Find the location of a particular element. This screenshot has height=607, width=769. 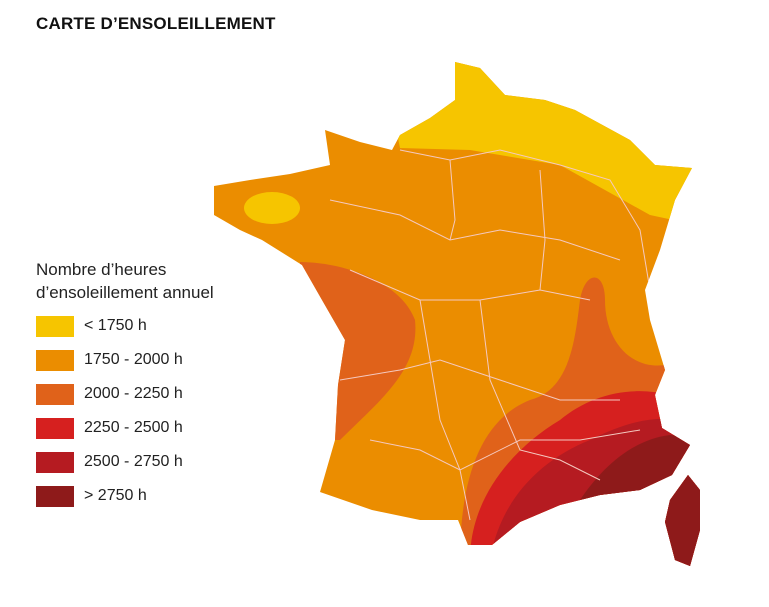

map-title: CARTE D’ENSOLEILLEMENT is located at coordinates (156, 23).